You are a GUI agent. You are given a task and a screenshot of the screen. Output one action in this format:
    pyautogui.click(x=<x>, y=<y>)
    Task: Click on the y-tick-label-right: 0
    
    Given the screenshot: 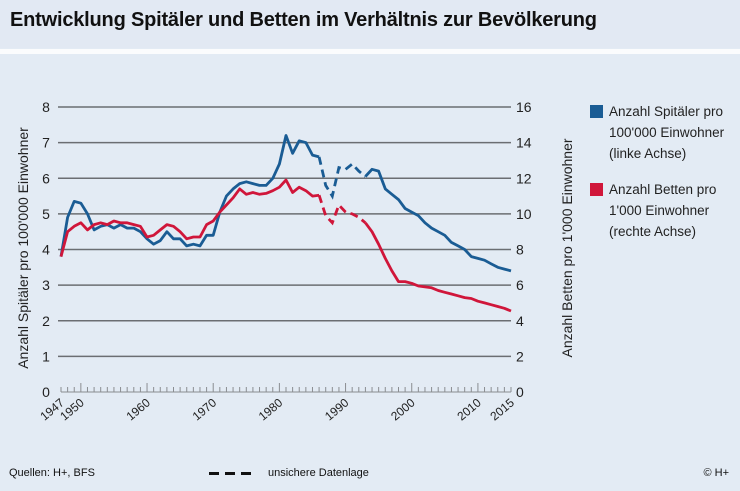 What is the action you would take?
    pyautogui.click(x=520, y=392)
    